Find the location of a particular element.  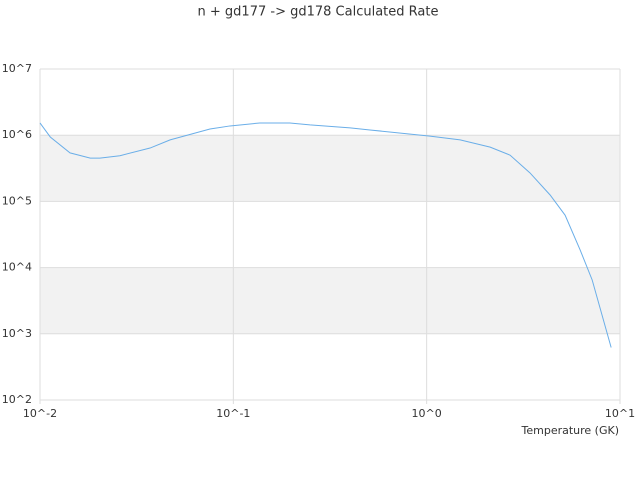

y-tick-label: 10^4 is located at coordinates (17, 267).